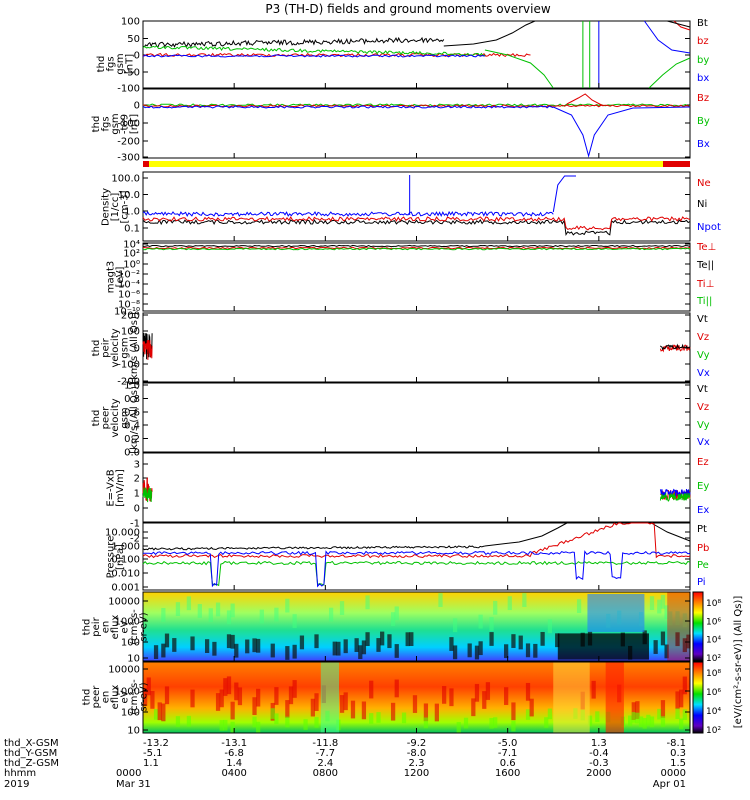 The height and width of the screenshot is (800, 750). Describe the element at coordinates (146, 164) in the screenshot. I see `status-bar-red-start` at that location.